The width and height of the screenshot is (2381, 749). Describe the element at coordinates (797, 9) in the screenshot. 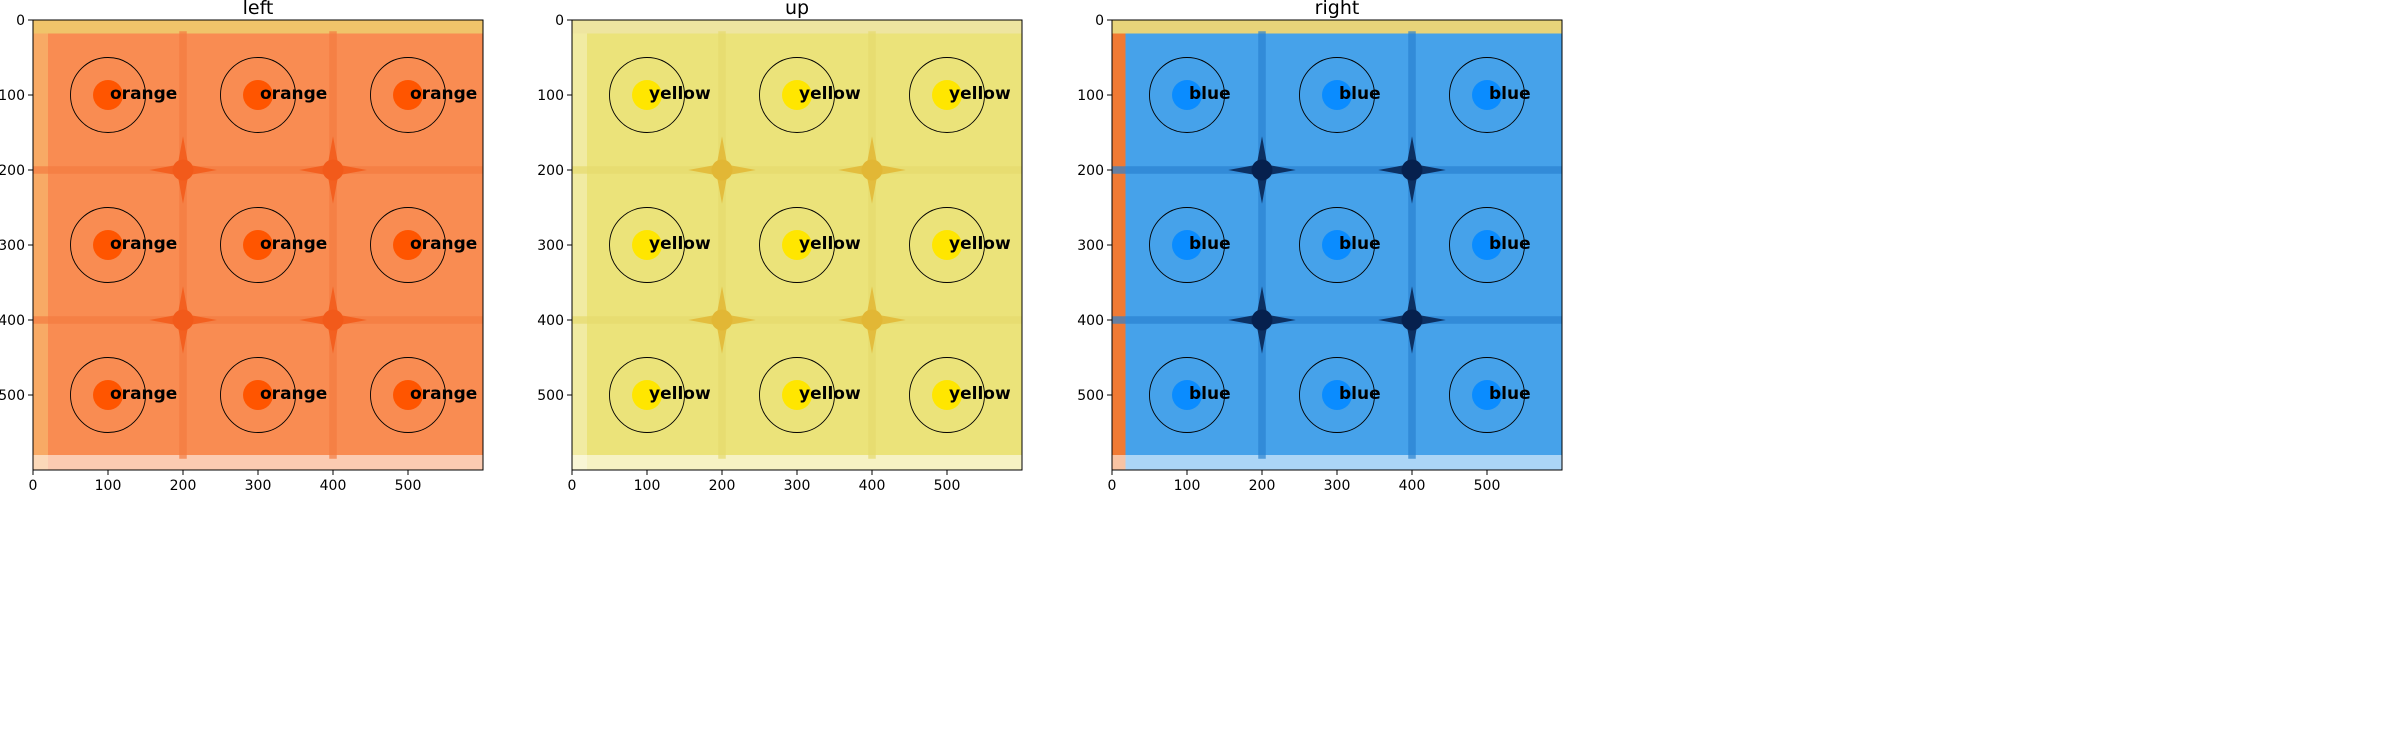

I see `panel-title: up` at that location.